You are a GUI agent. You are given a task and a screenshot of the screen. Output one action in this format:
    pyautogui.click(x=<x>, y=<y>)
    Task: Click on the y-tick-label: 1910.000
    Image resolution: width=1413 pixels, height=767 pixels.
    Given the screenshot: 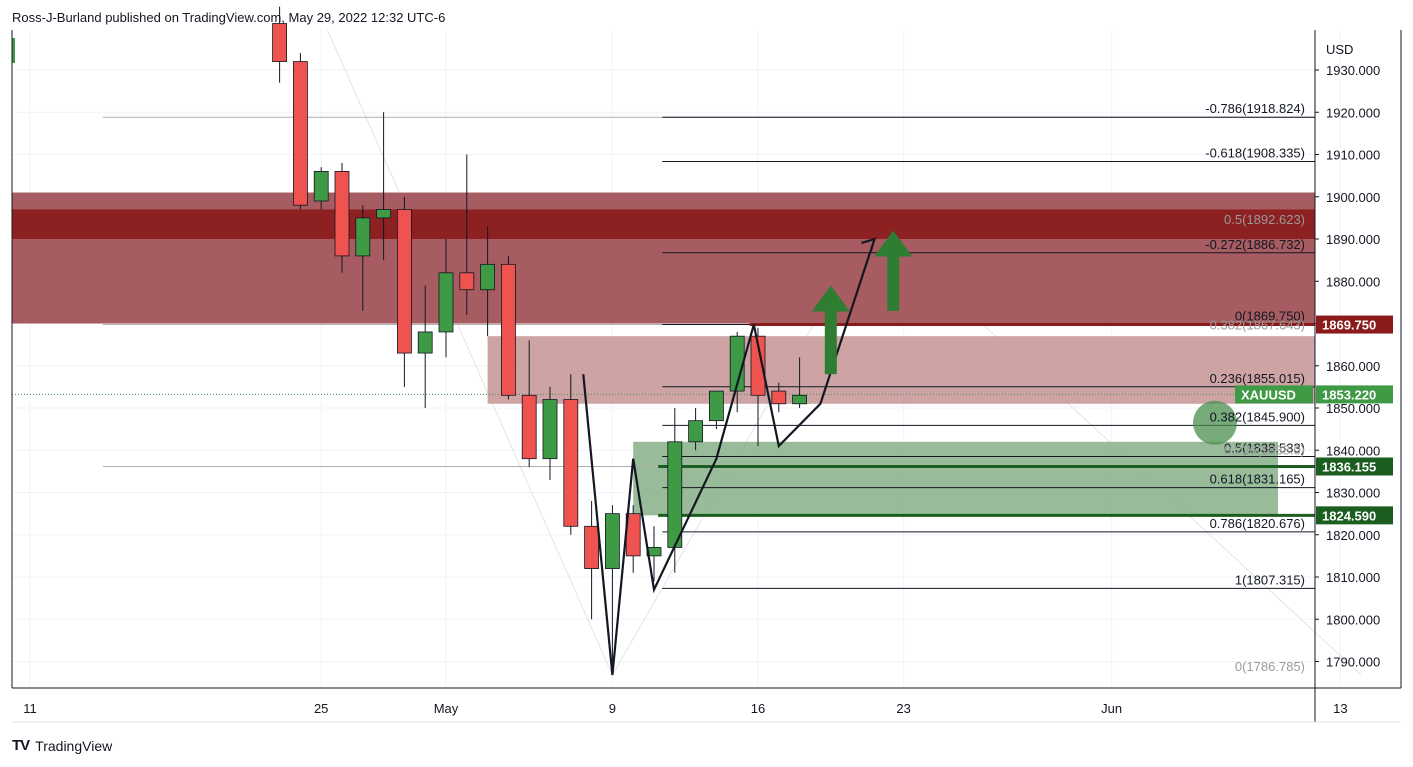 What is the action you would take?
    pyautogui.click(x=1353, y=155)
    